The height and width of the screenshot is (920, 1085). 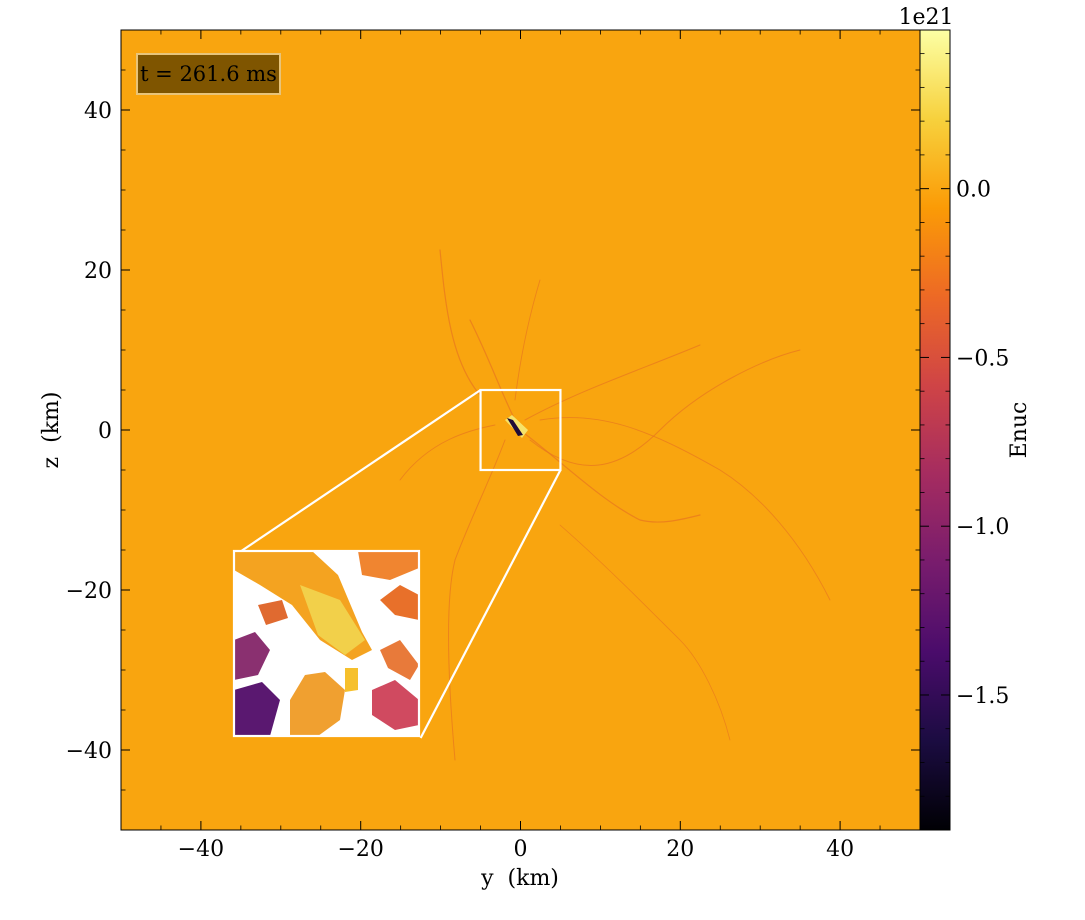 What do you see at coordinates (89, 751) in the screenshot?
I see `y-tick-label: −40` at bounding box center [89, 751].